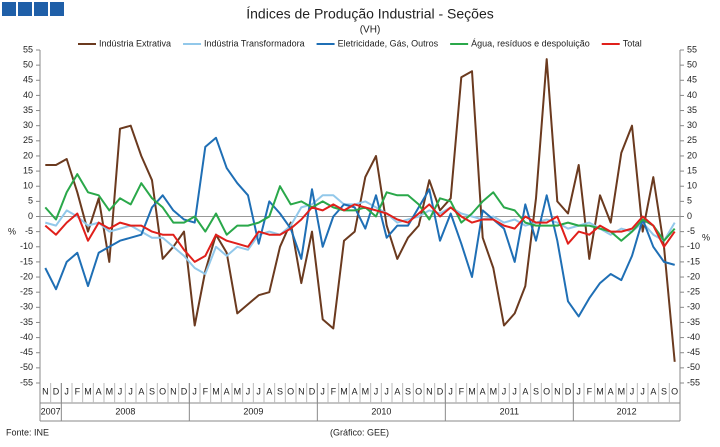  I want to click on y-tick-label: -5, so click(29, 231).